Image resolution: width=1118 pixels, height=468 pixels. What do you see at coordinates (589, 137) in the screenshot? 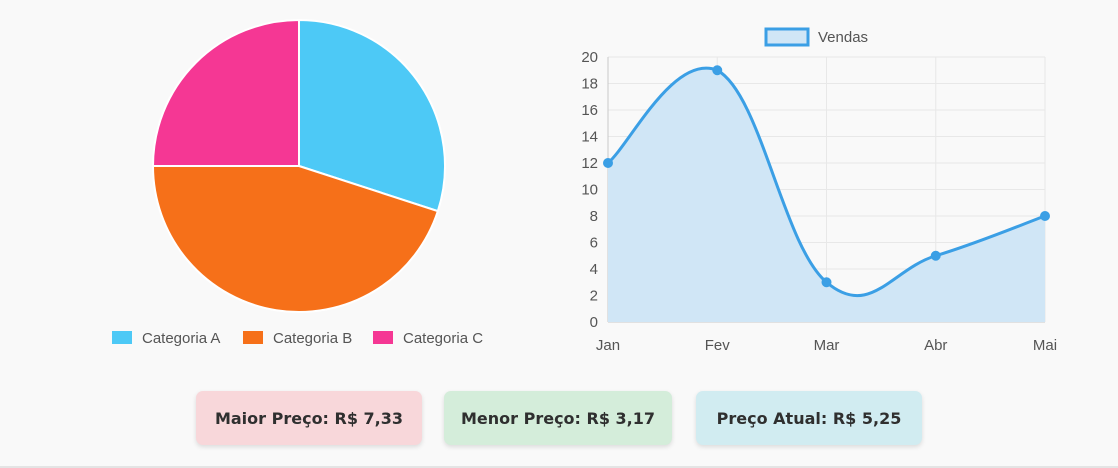
I see `y-tick-label-7: 14` at bounding box center [589, 137].